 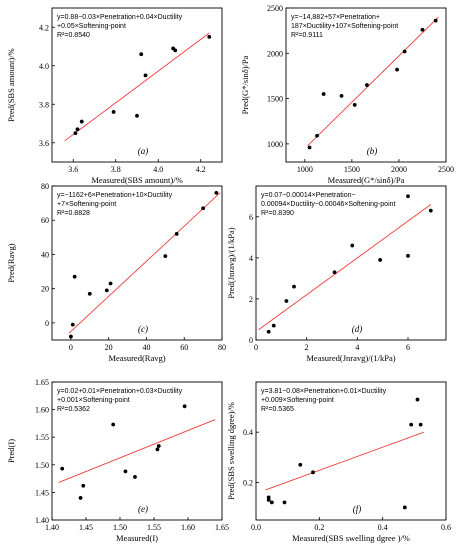 I want to click on y-axis-label: Pred(SBS swelling dgree)/%, so click(x=231, y=451).